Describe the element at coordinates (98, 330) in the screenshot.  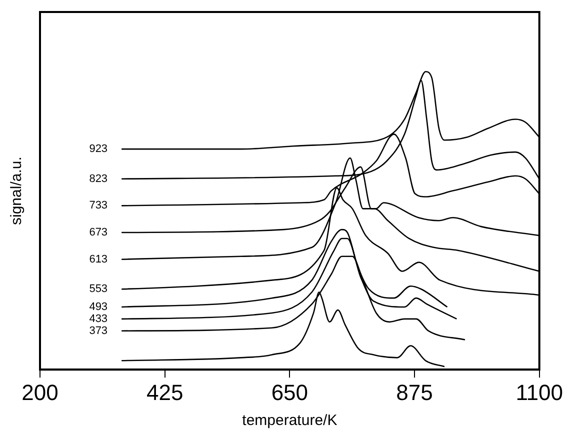
I see `series-label: 373` at that location.